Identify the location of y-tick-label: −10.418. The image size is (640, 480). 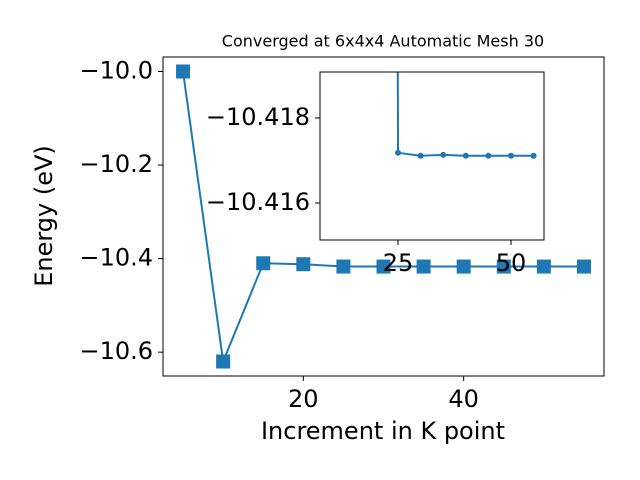
(258, 117).